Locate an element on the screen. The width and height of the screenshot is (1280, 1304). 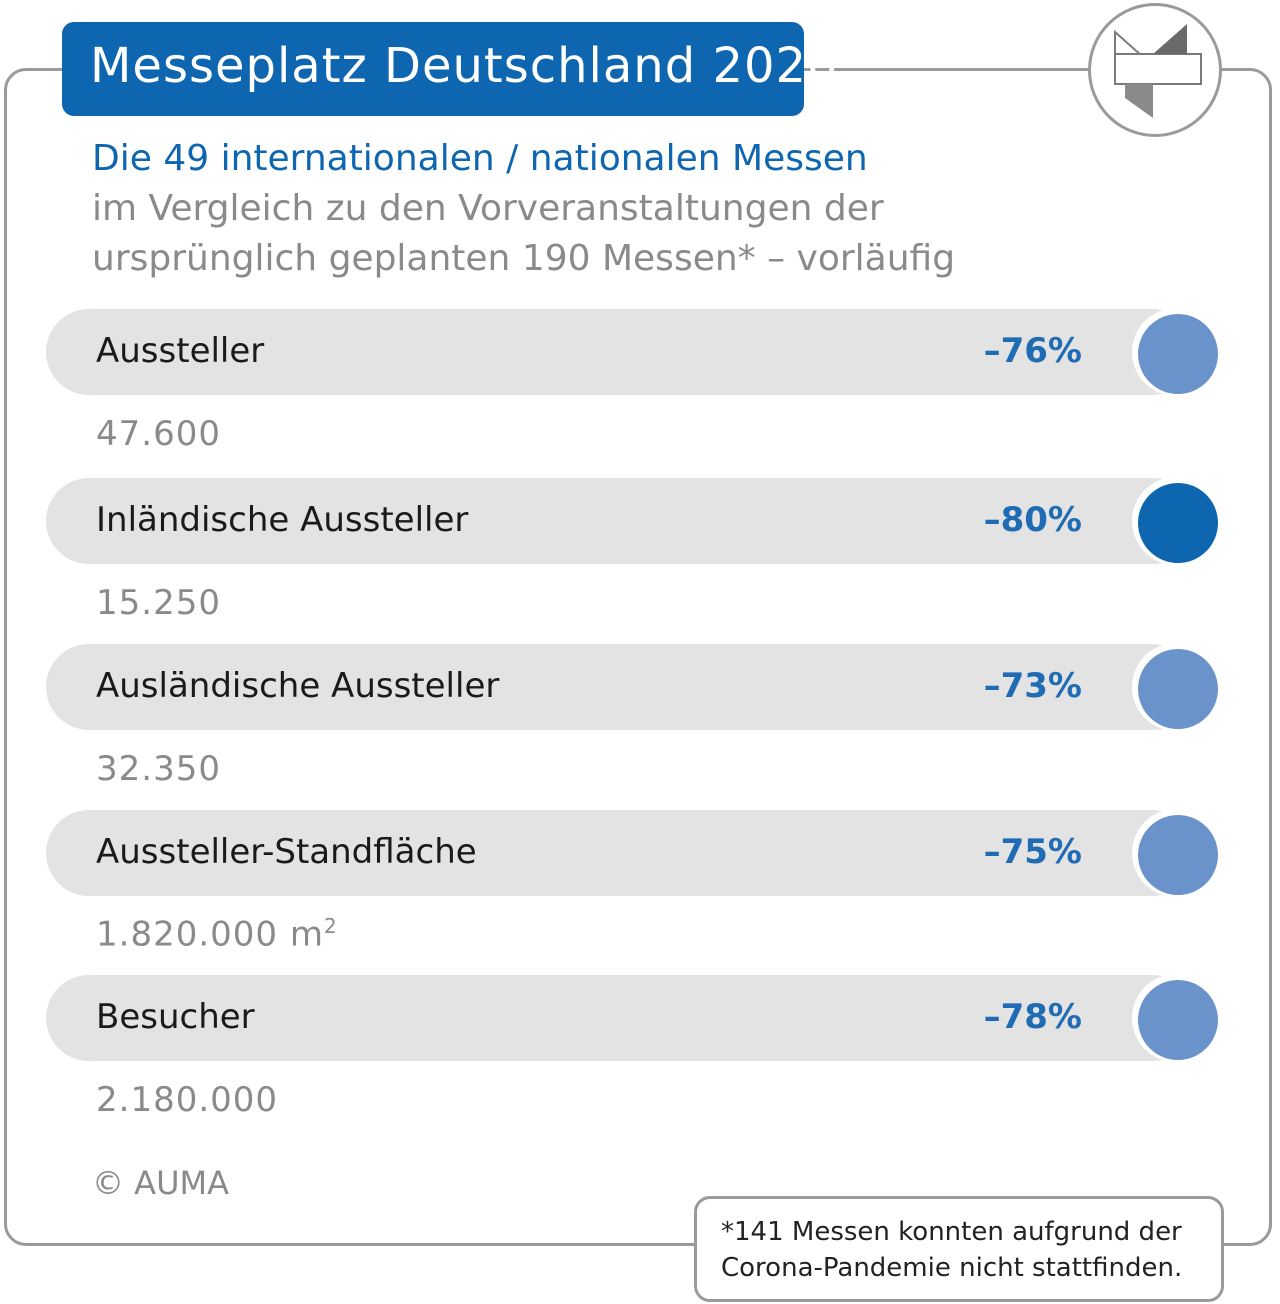
title-banner is located at coordinates (433, 69).